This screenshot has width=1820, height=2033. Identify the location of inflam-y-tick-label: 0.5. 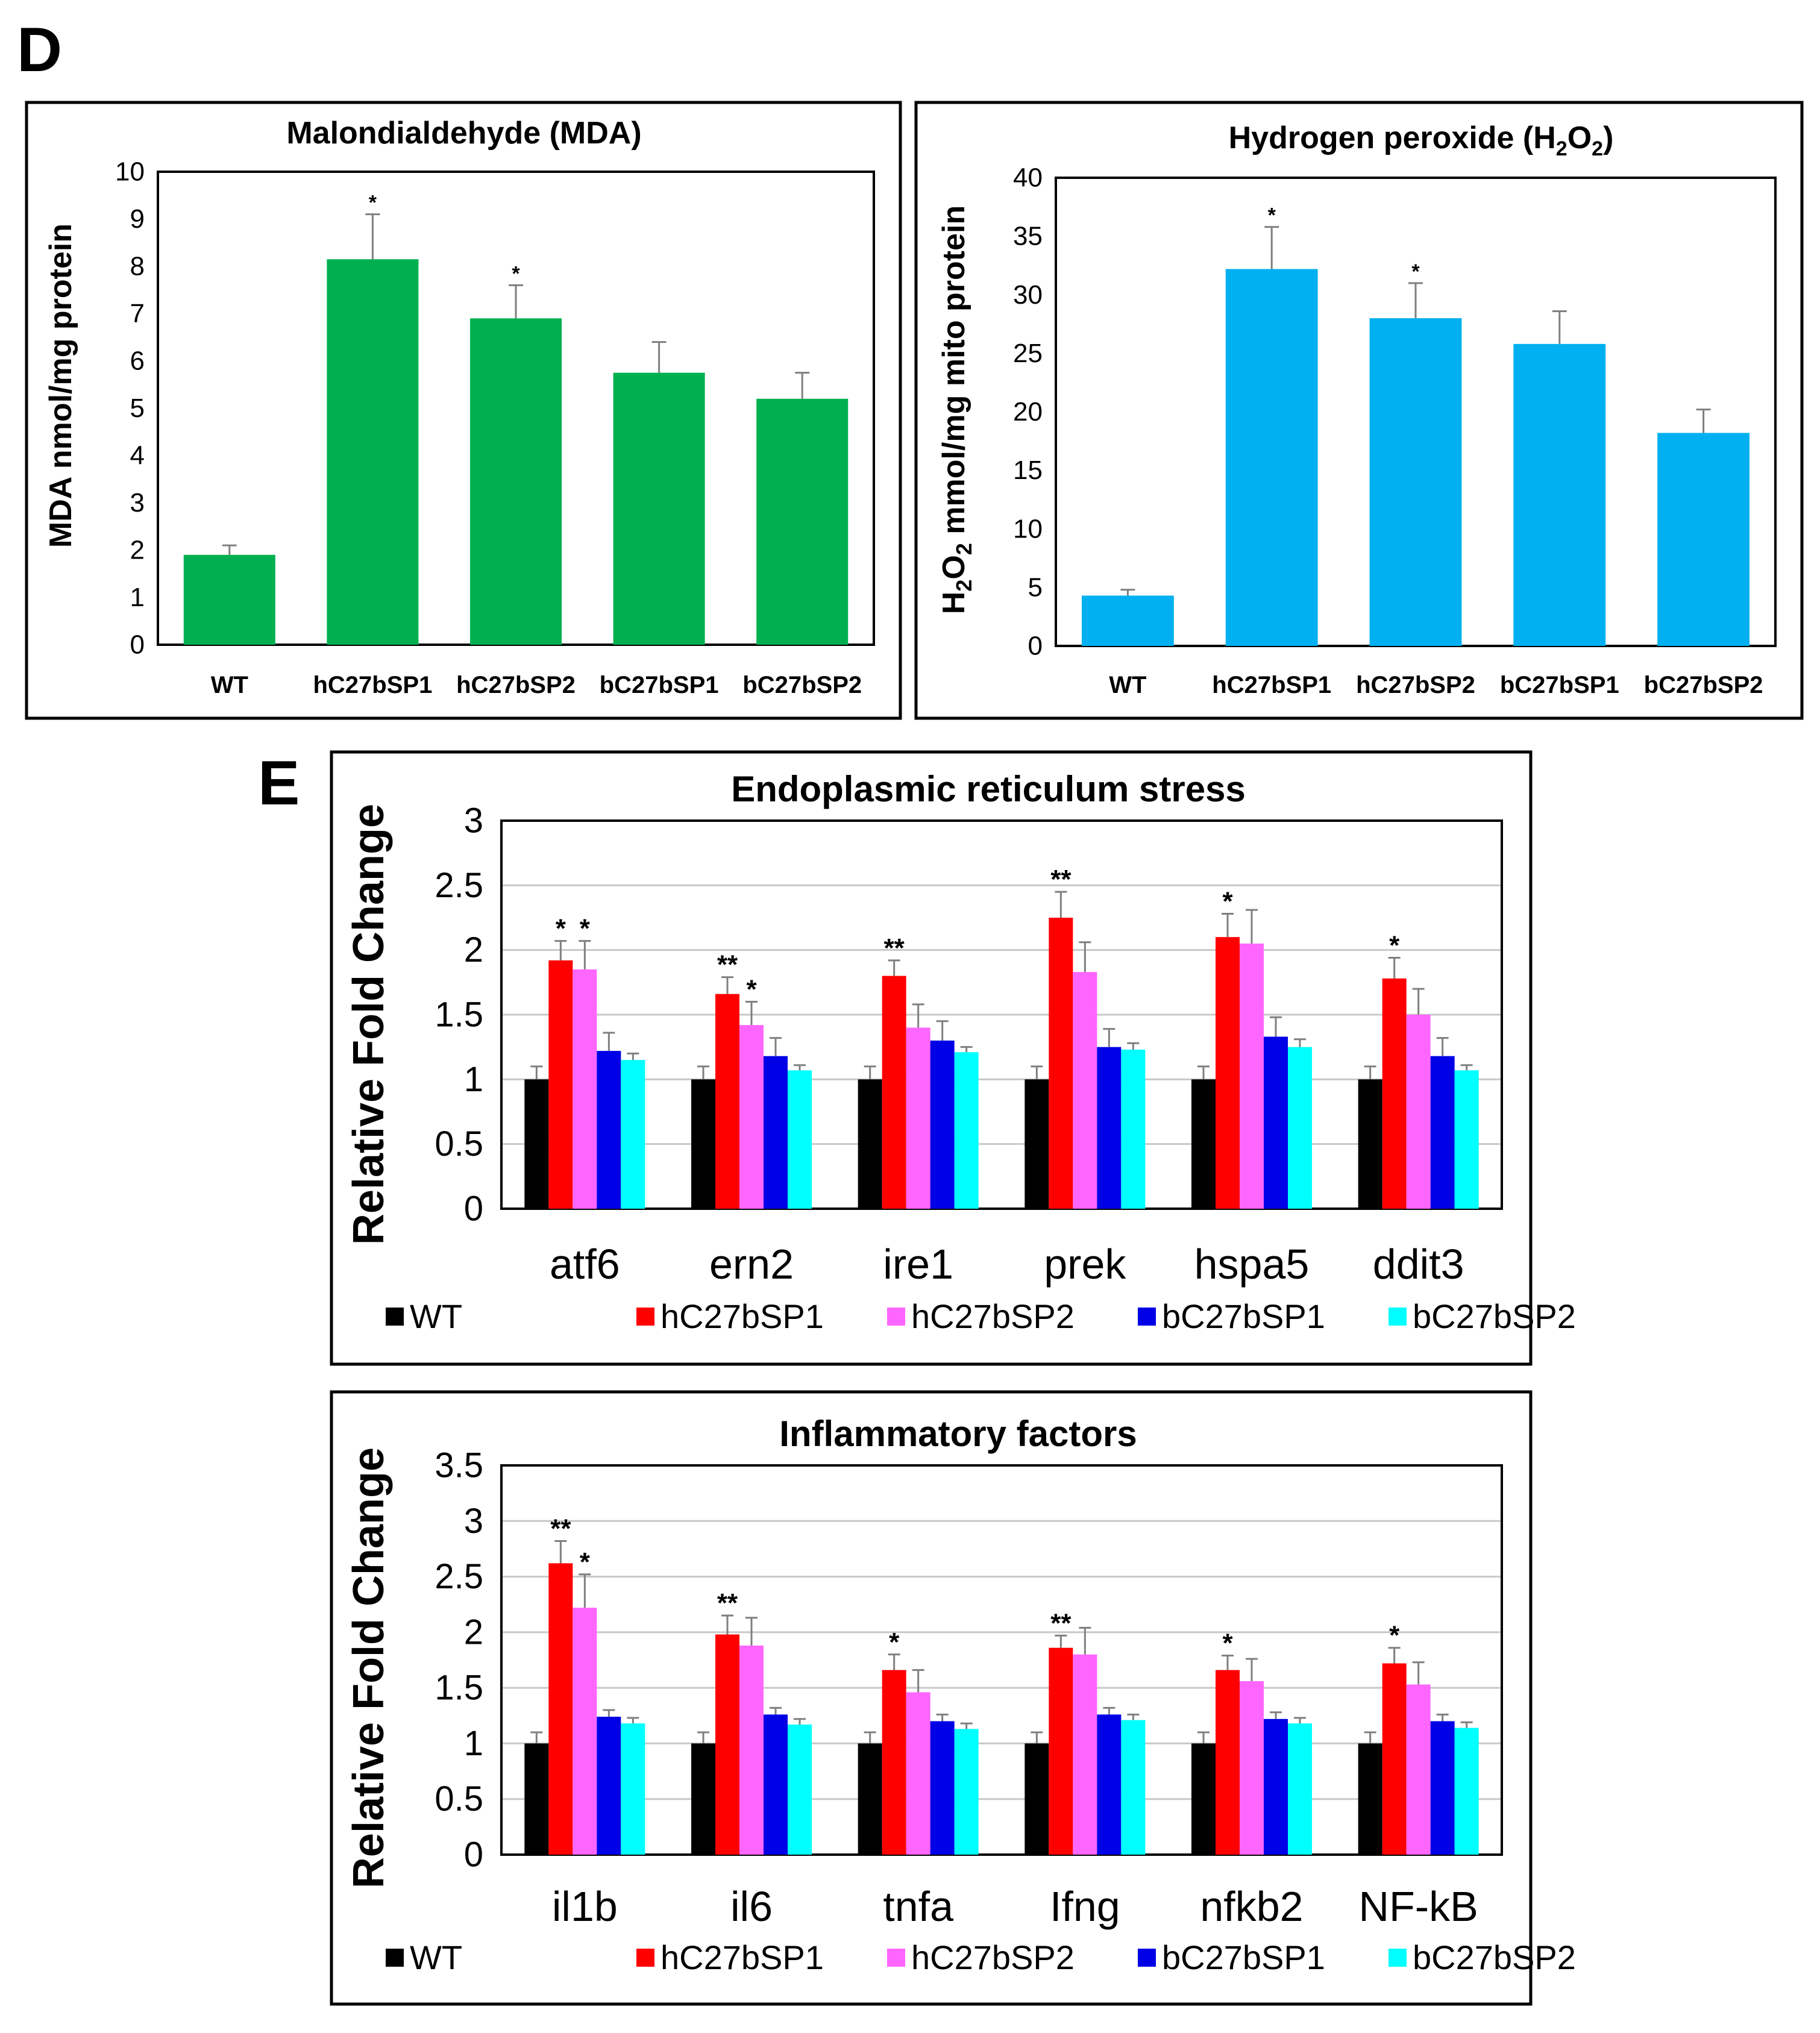
(459, 1798).